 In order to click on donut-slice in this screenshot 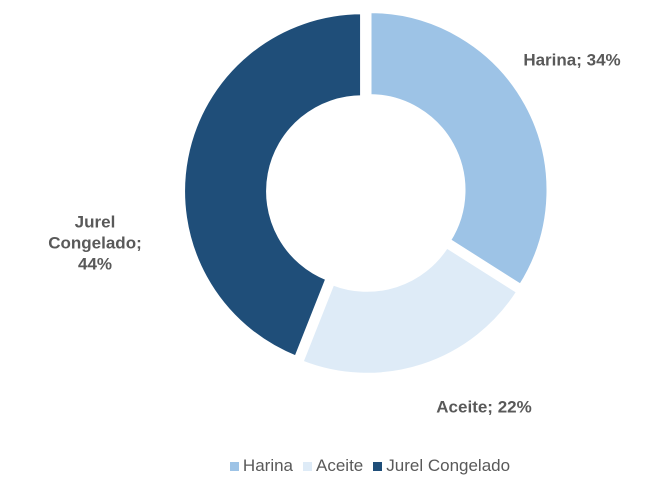, I will do `click(410, 310)`.